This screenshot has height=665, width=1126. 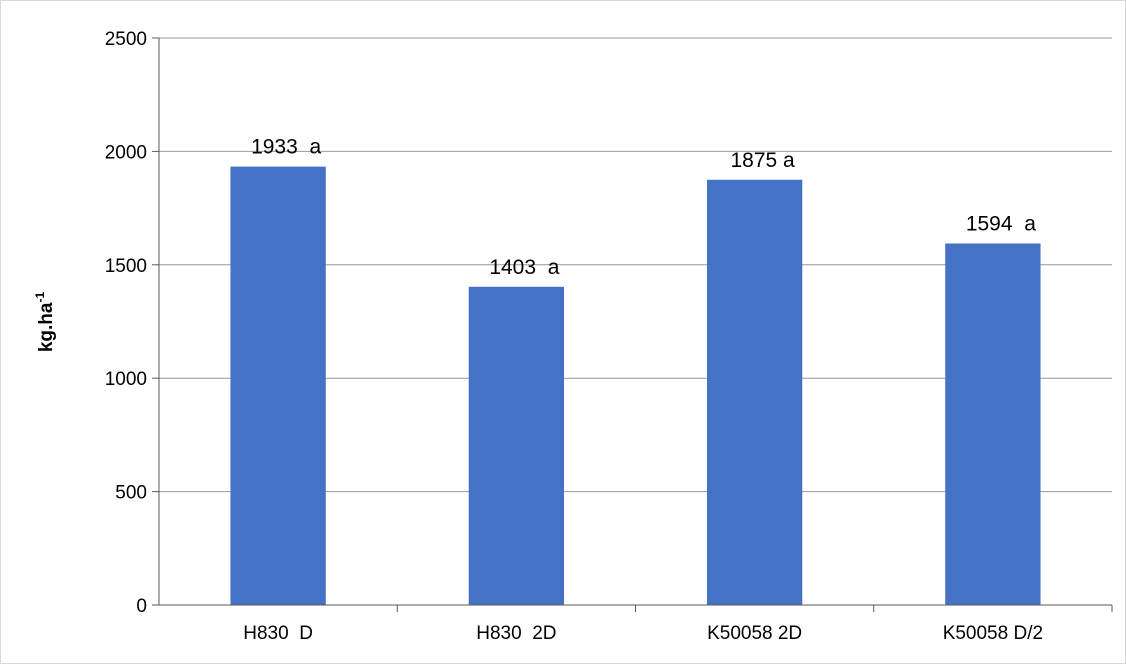 What do you see at coordinates (763, 160) in the screenshot?
I see `data-label: 1875 a` at bounding box center [763, 160].